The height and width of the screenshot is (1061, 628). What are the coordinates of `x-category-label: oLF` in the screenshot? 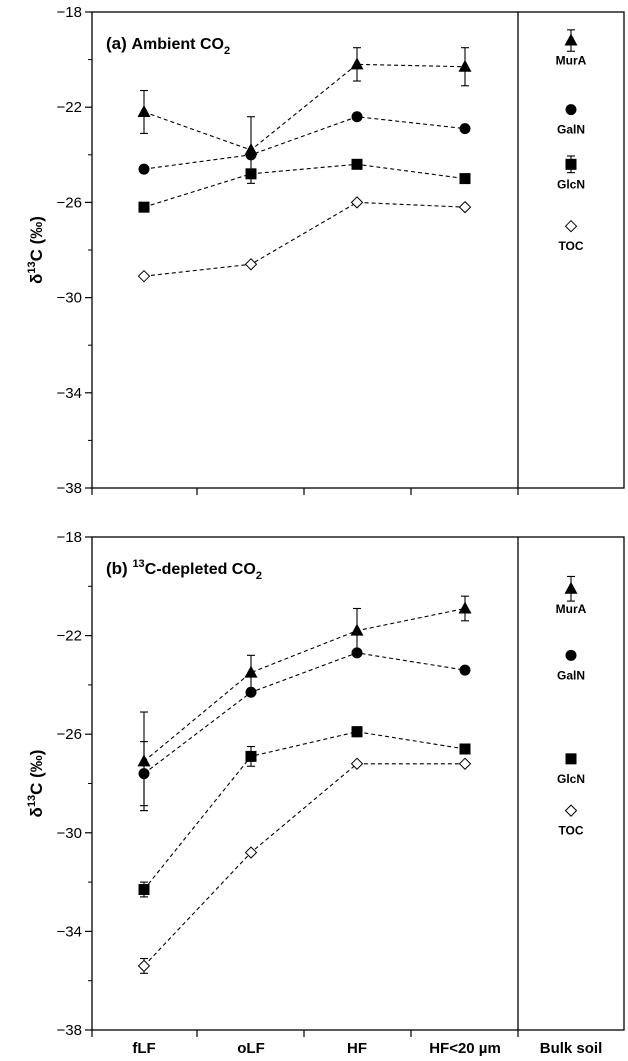 It's located at (251, 1048).